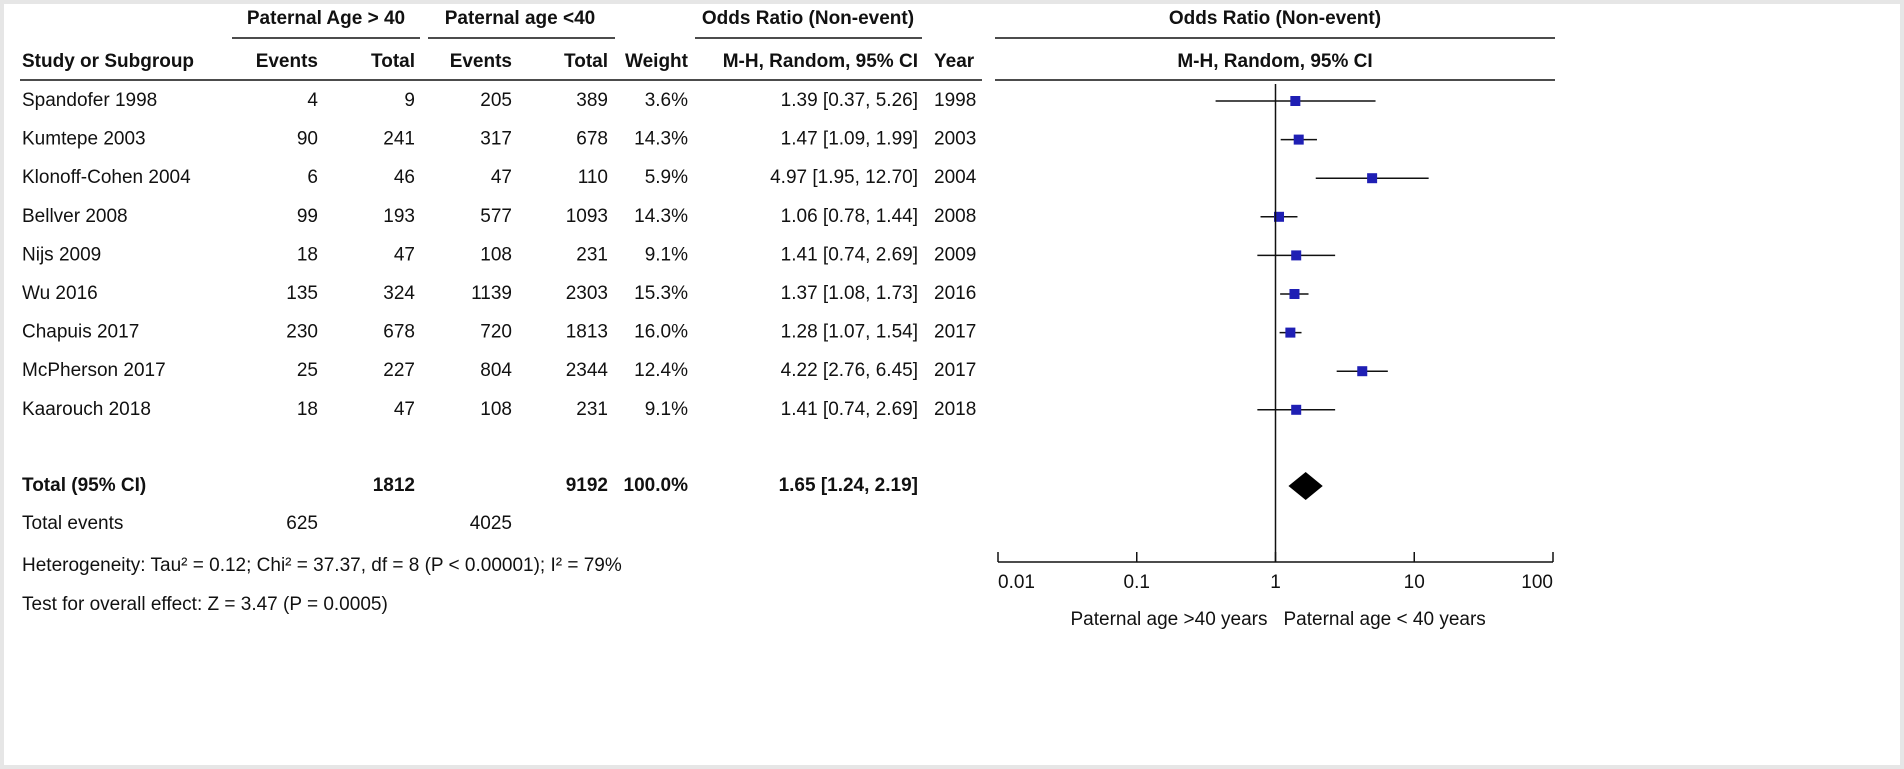 The width and height of the screenshot is (1904, 769). I want to click on or-label: 1.47 [1.09, 1.99], so click(849, 139).